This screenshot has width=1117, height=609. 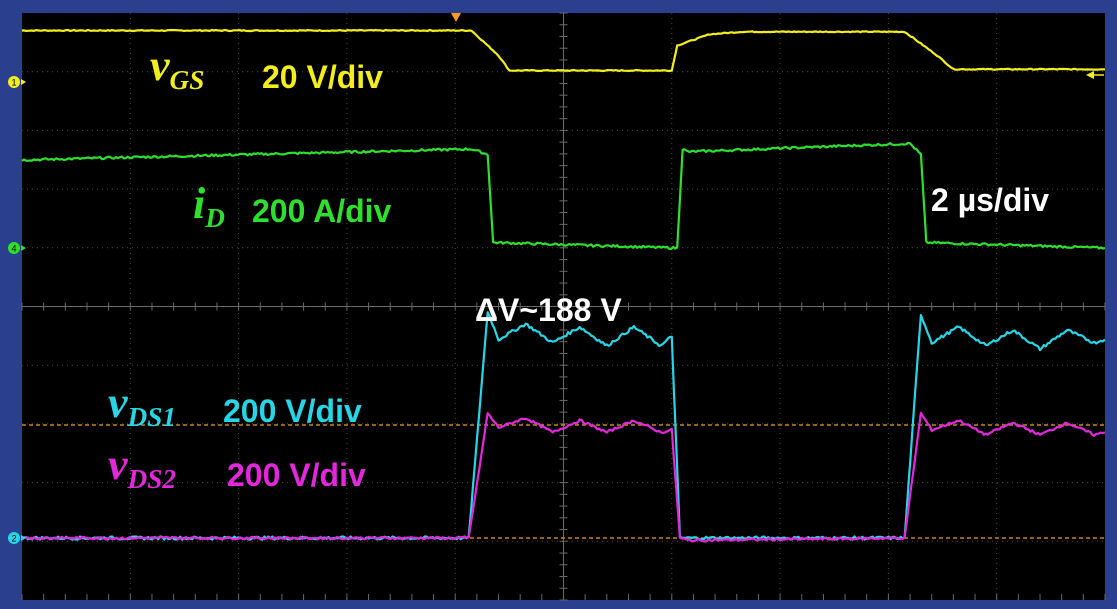 What do you see at coordinates (548, 310) in the screenshot?
I see `delta-v-annotation: ΔV~188 V` at bounding box center [548, 310].